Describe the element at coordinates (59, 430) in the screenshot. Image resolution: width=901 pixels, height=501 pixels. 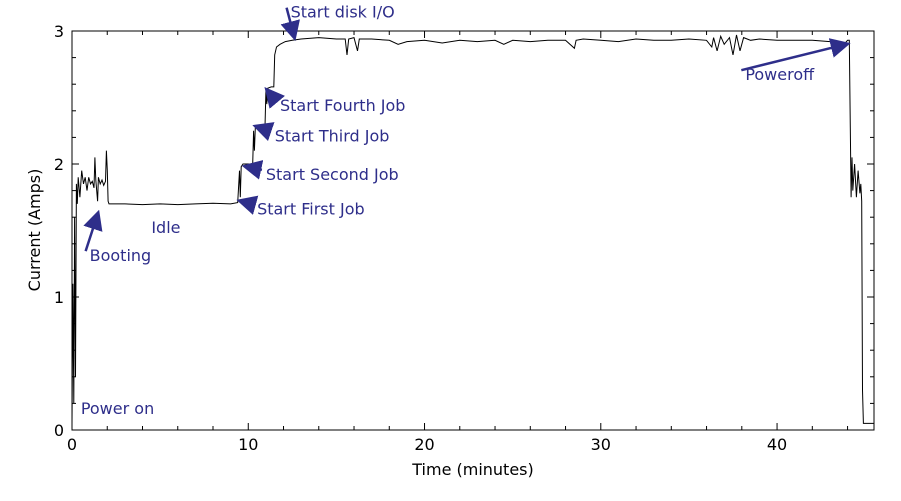
I see `y-tick-label: 0` at that location.